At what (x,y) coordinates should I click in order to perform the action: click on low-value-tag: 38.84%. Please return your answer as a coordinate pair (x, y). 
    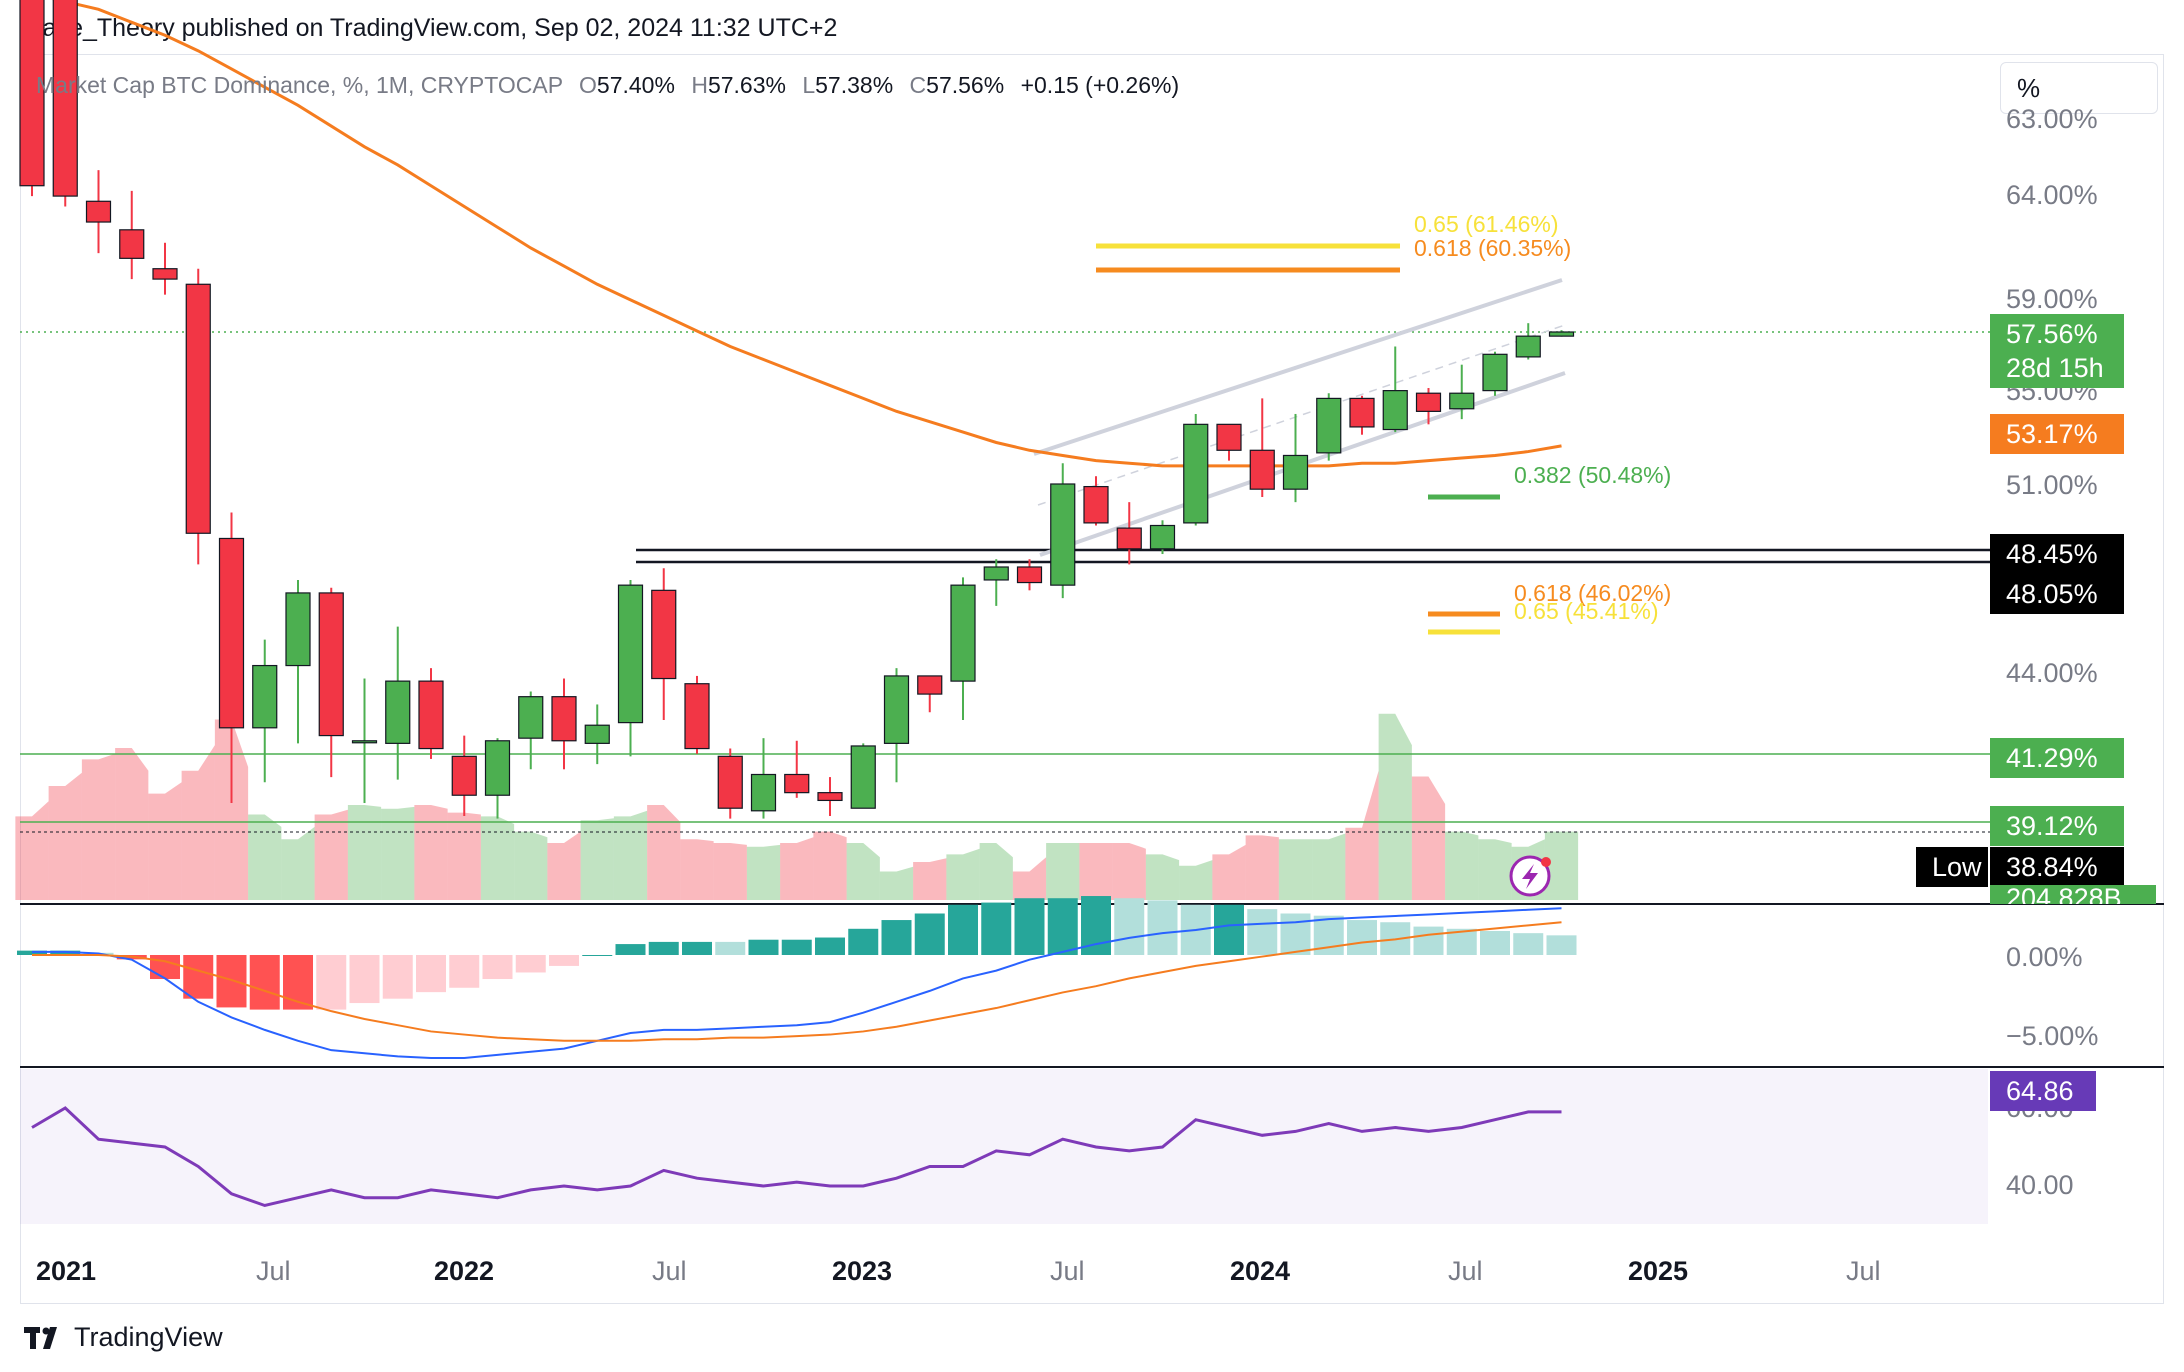
    Looking at the image, I should click on (2057, 867).